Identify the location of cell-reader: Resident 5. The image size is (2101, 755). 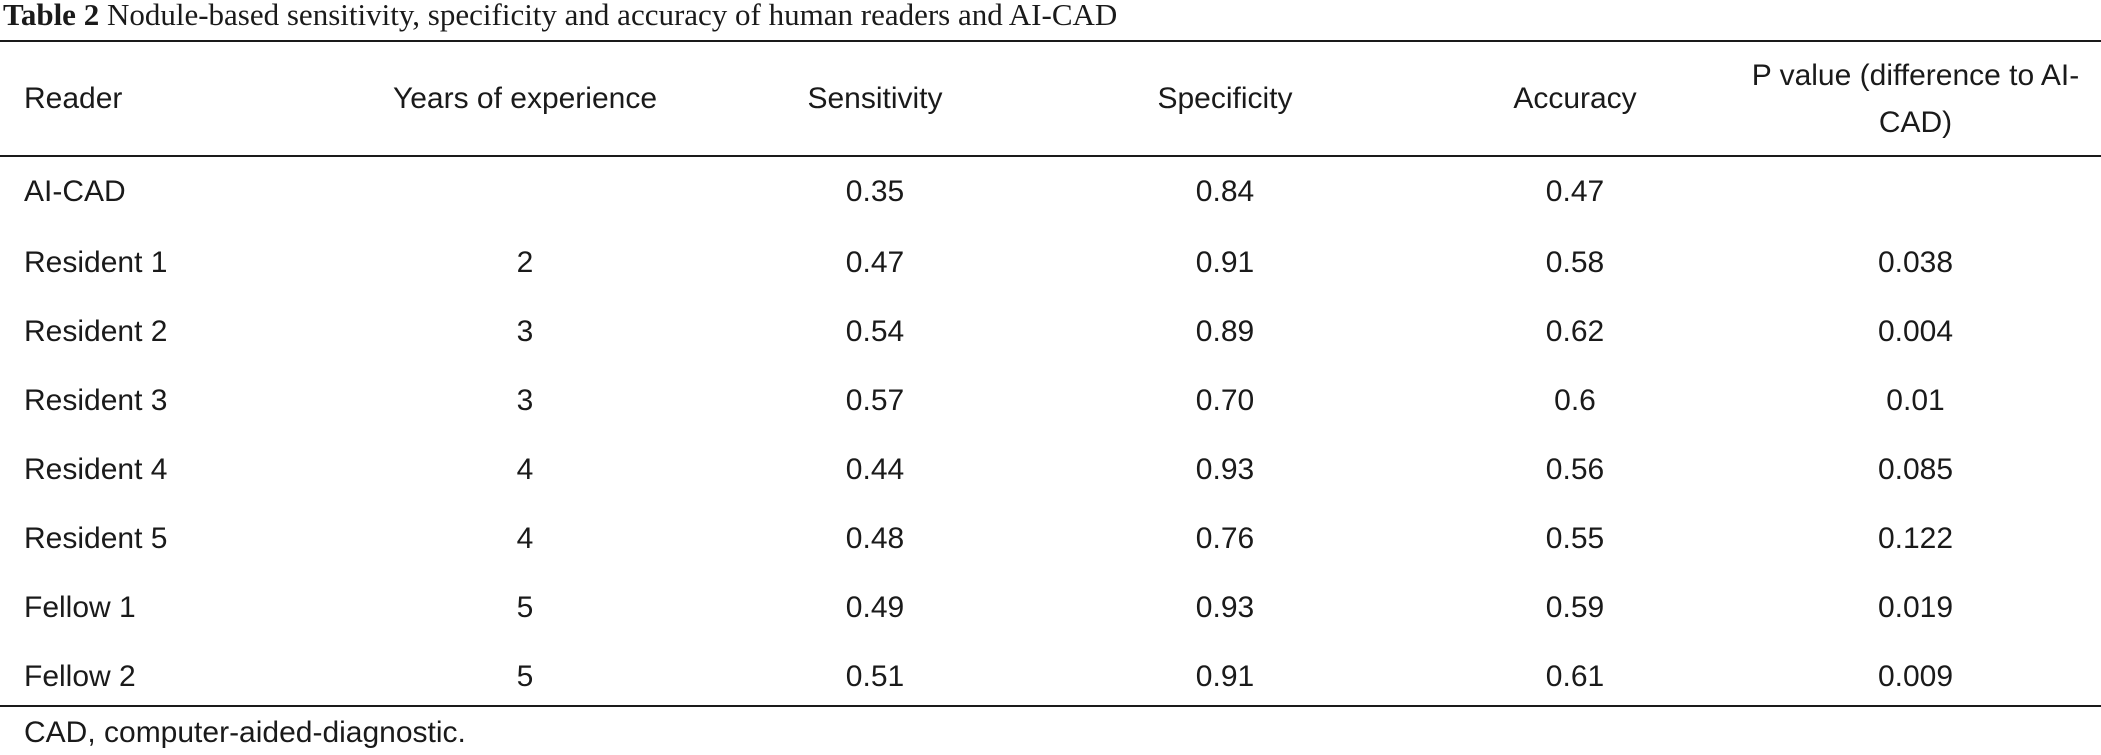
(96, 538).